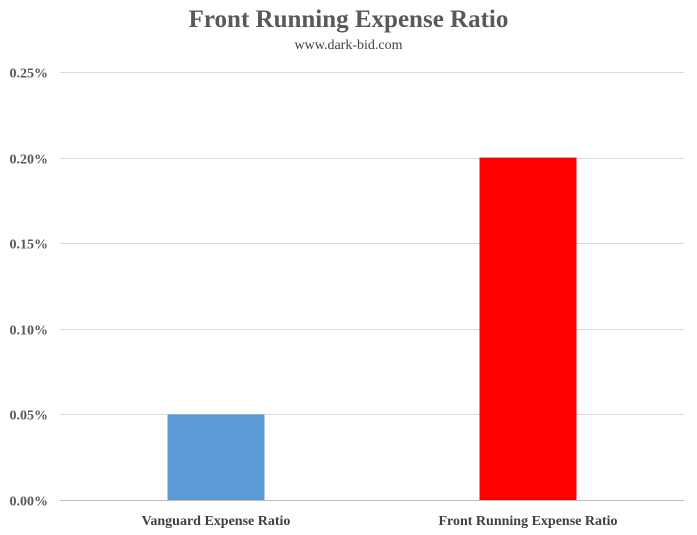  What do you see at coordinates (348, 19) in the screenshot?
I see `chart-title: Front Running Expense Ratio` at bounding box center [348, 19].